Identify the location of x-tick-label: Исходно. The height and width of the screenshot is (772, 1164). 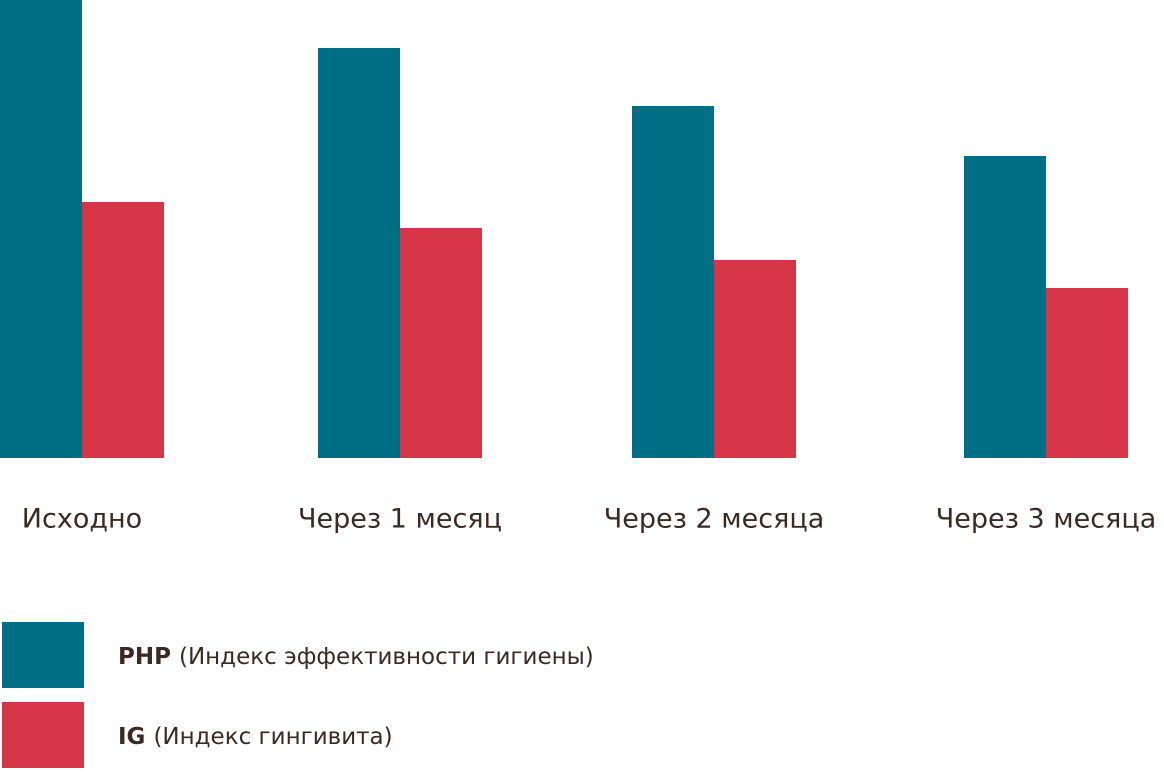
(82, 519).